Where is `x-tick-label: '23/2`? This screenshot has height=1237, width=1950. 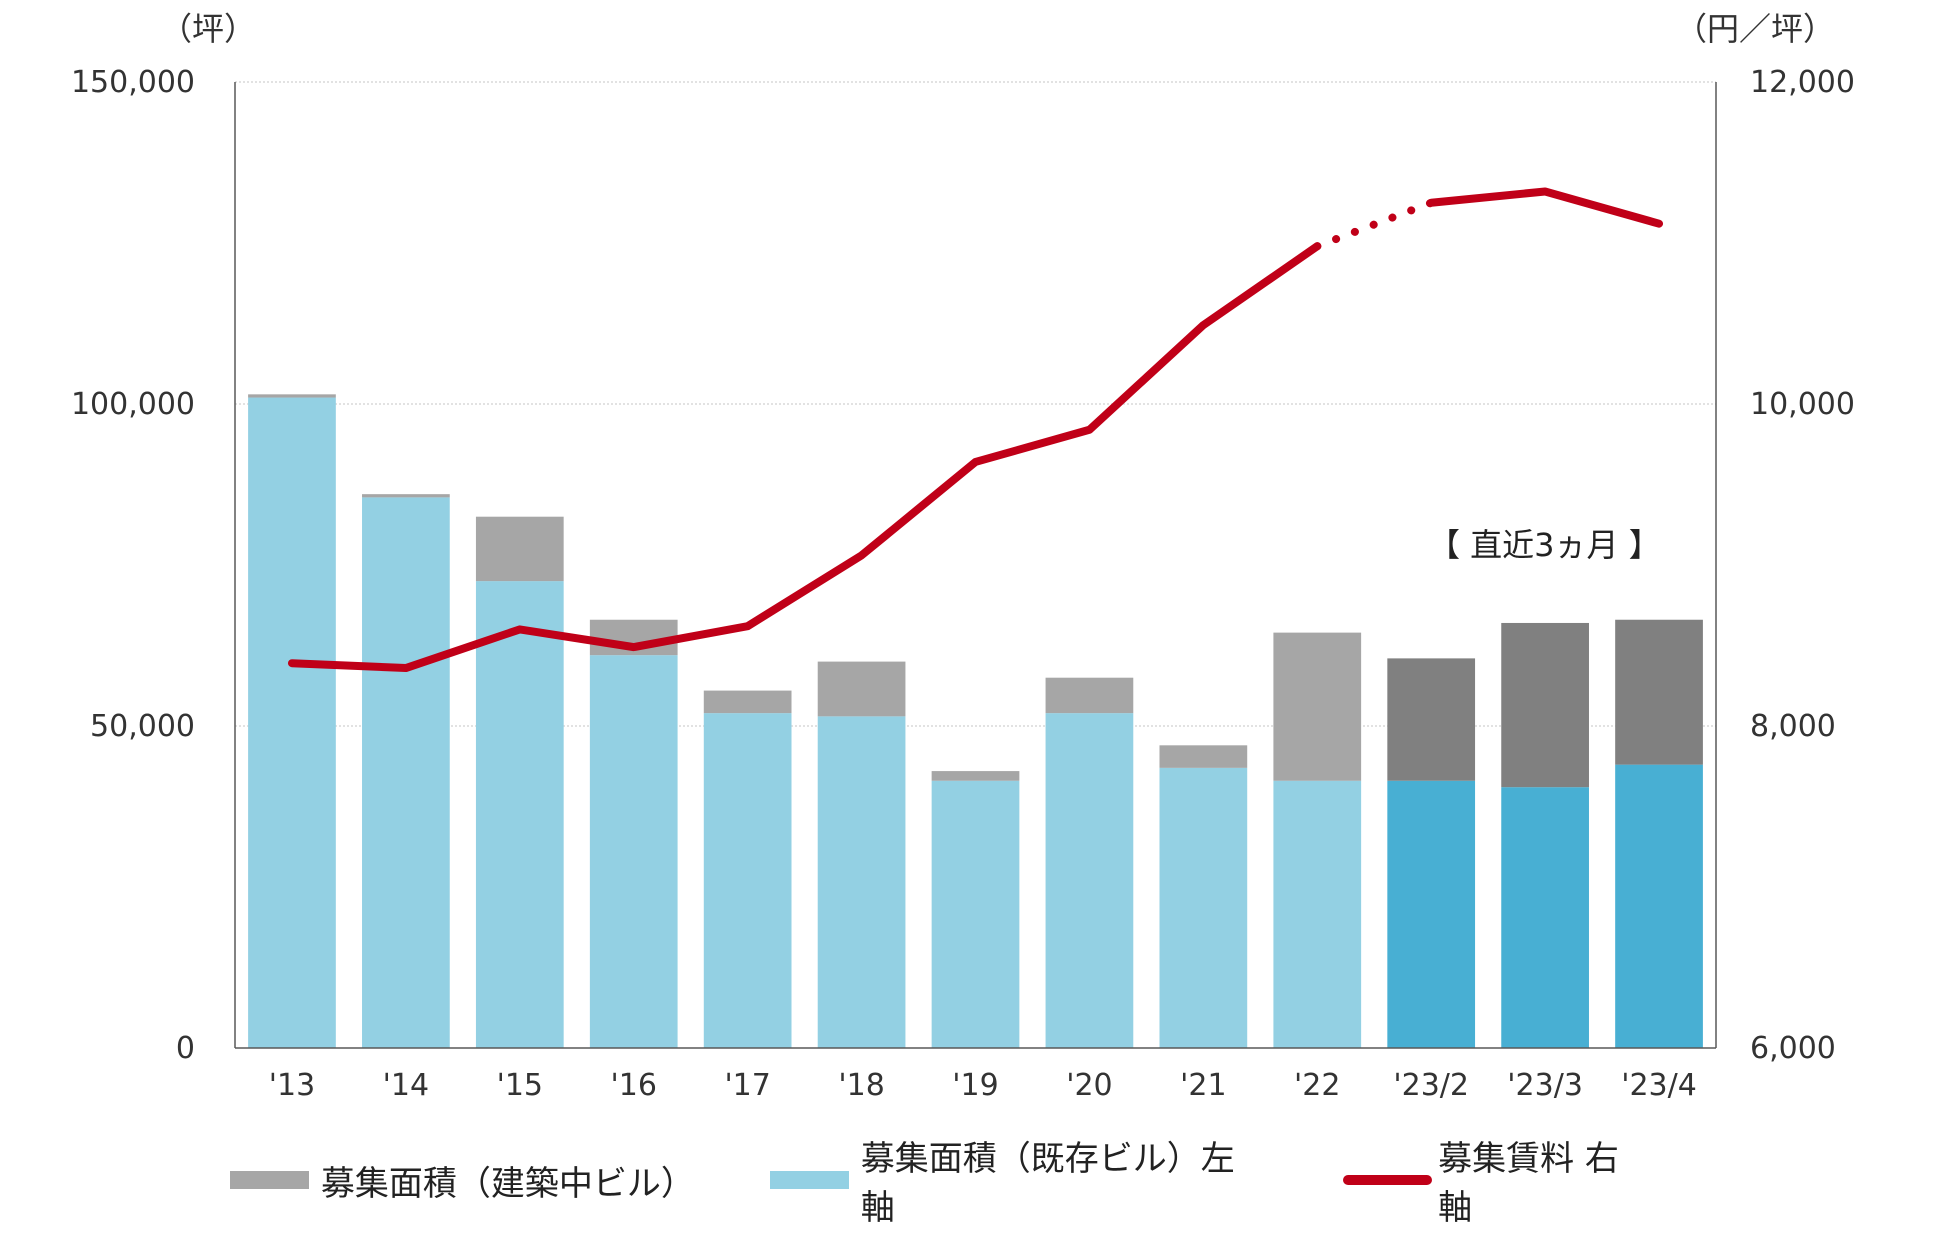 x-tick-label: '23/2 is located at coordinates (1431, 1085).